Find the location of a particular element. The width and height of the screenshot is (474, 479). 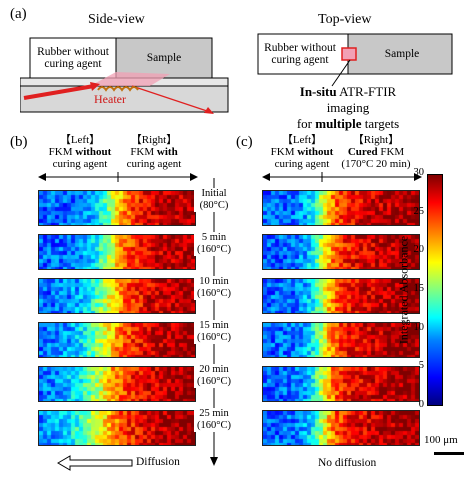

time-value: 20 min is located at coordinates (214, 369).